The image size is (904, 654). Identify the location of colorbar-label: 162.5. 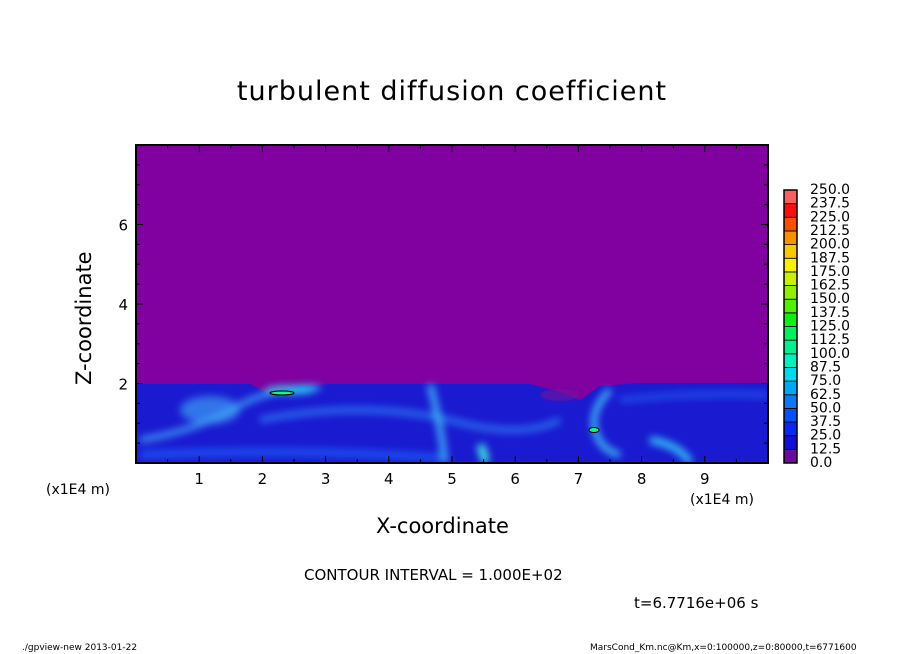
(830, 286).